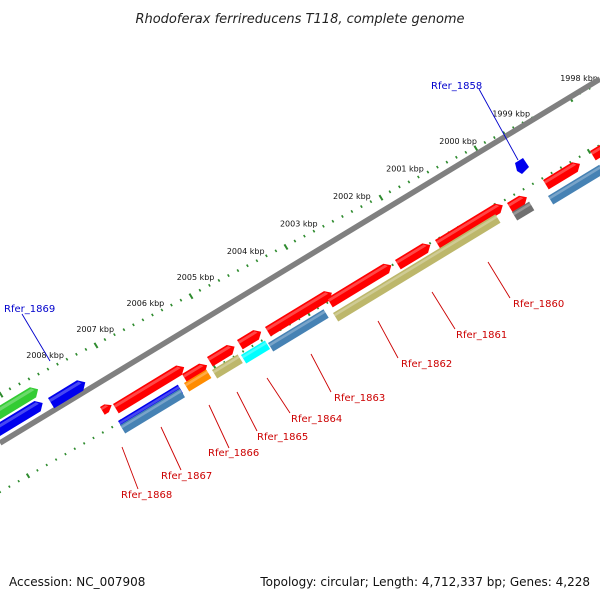 This screenshot has width=600, height=600. I want to click on gene-label: Rfer_1860, so click(538, 304).